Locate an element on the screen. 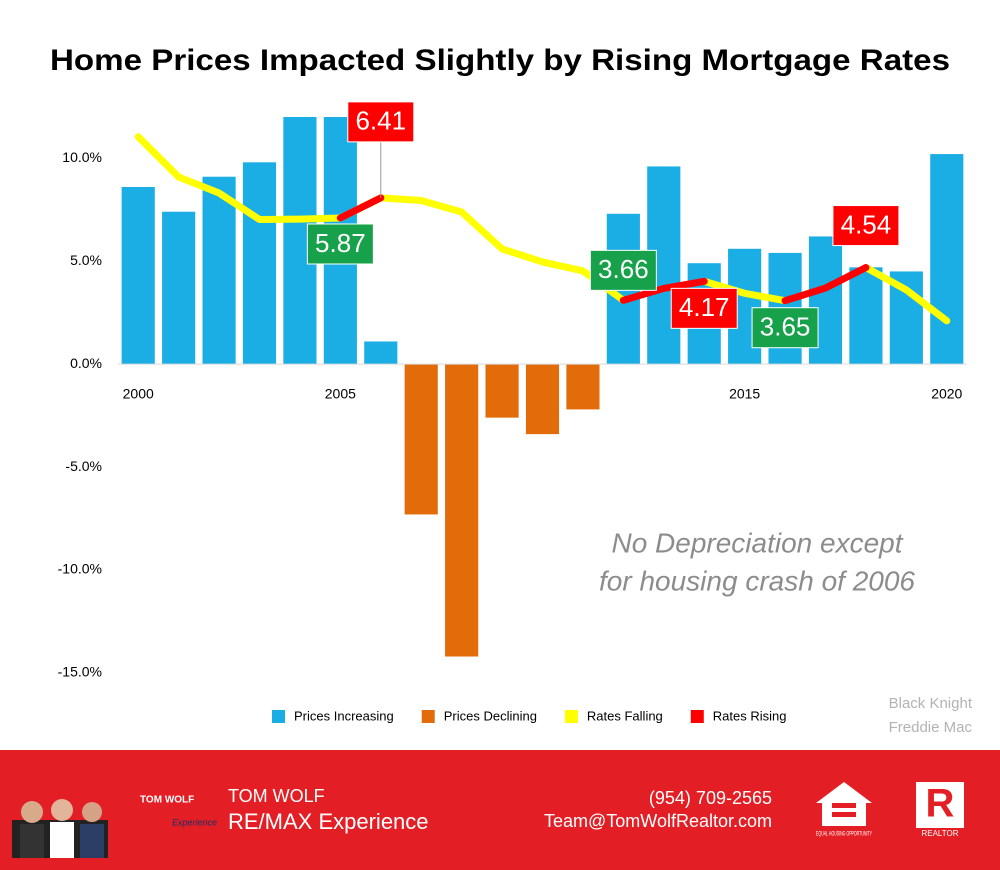 Image resolution: width=1000 pixels, height=870 pixels. data-label: 4.54 is located at coordinates (866, 224).